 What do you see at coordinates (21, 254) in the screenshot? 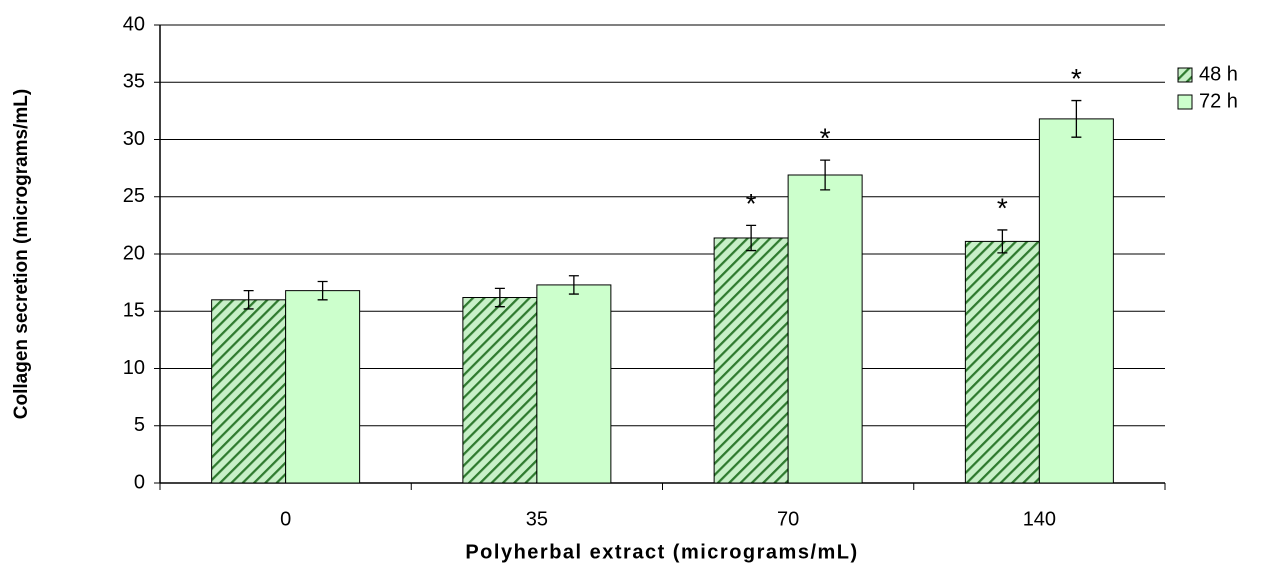
I see `y-axis-label: Collagen secretion (micrograms/mL)` at bounding box center [21, 254].